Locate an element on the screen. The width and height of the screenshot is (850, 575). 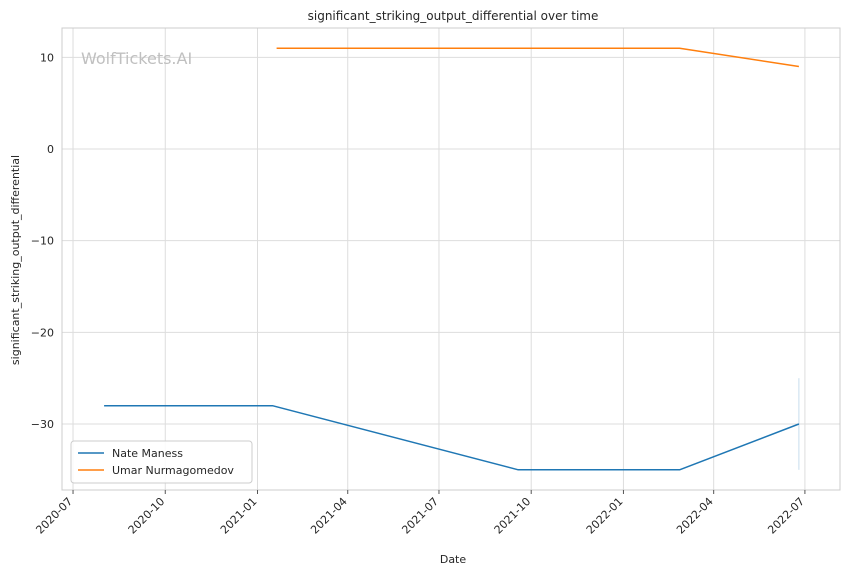
watermark: WolfTickets.AI is located at coordinates (136, 58).